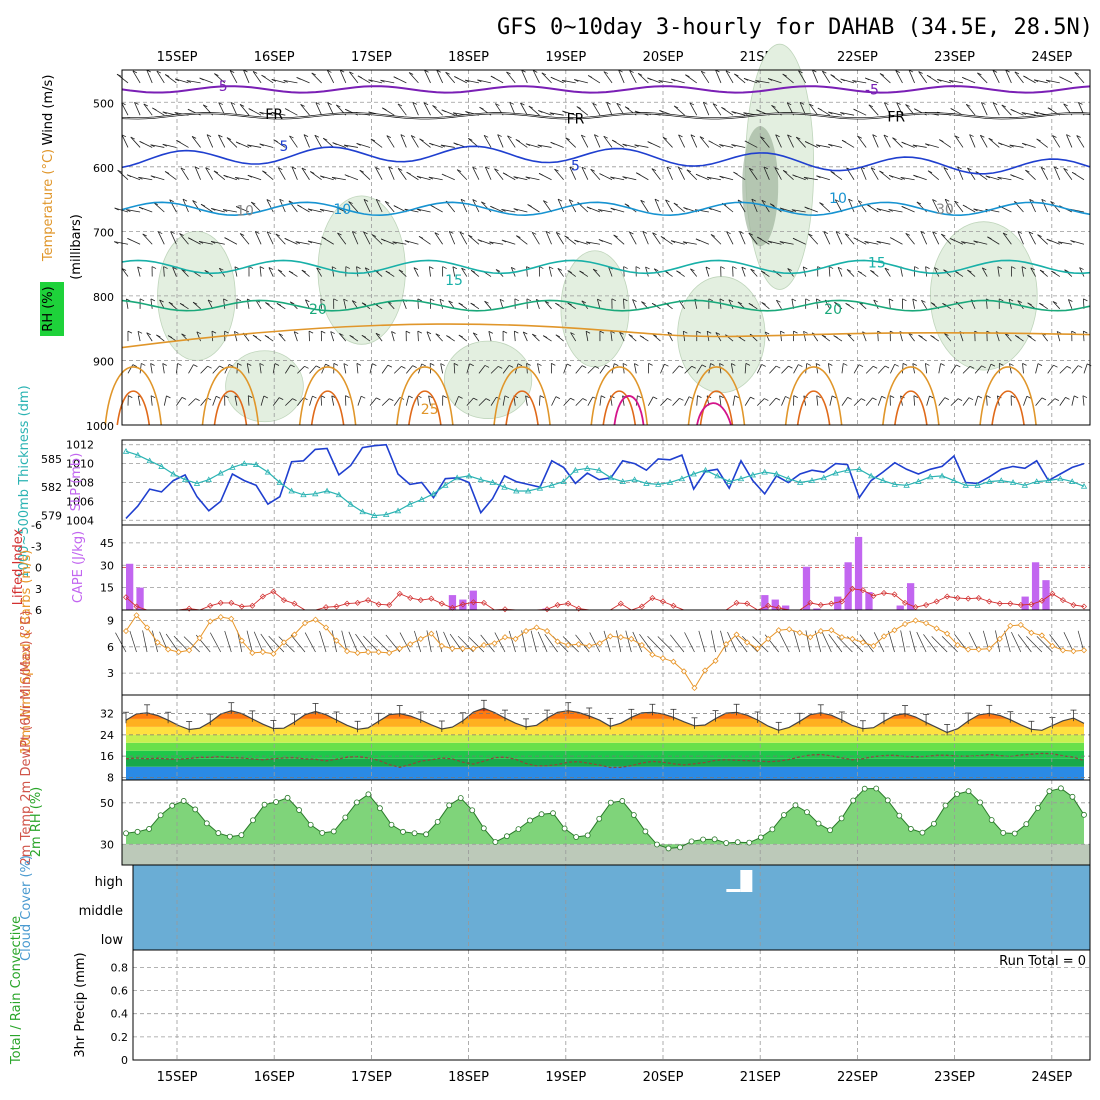 This screenshot has width=1100, height=1100. I want to click on date-label-bottom: 17SEP, so click(371, 1077).